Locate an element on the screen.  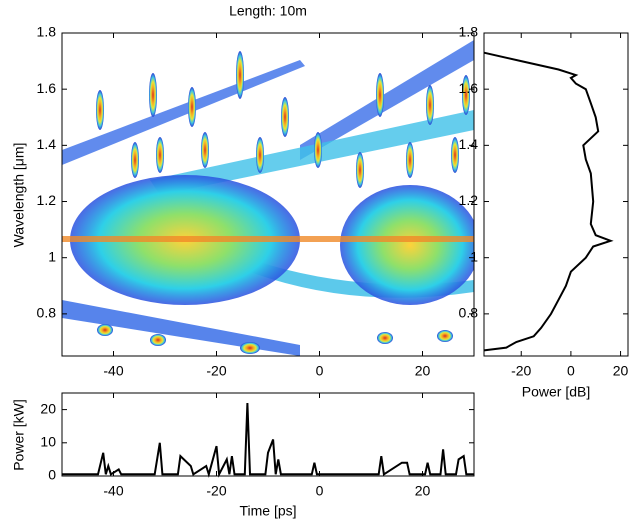
chart-title: Length: 10m is located at coordinates (268, 11).